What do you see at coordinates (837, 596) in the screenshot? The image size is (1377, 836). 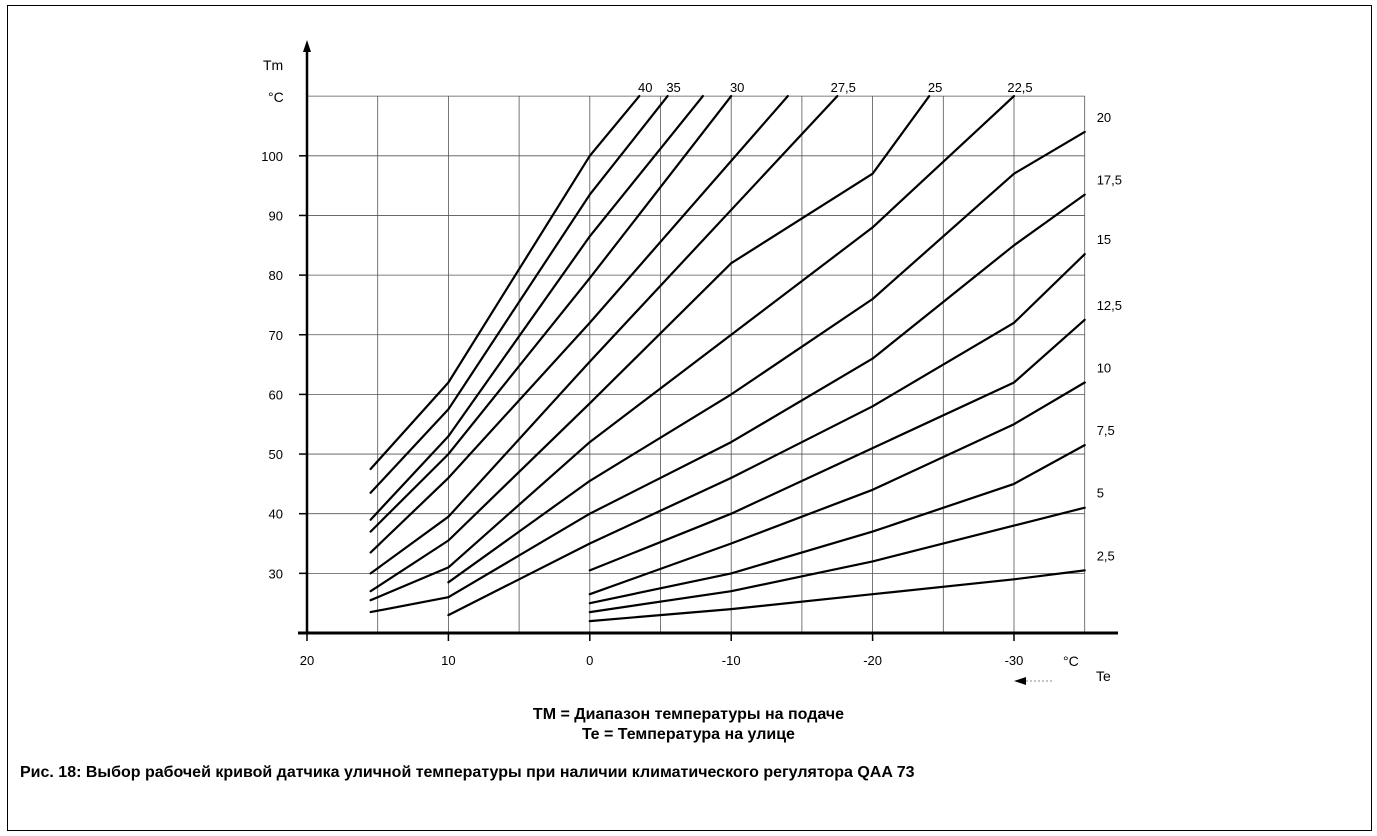 I see `curve-2,5` at bounding box center [837, 596].